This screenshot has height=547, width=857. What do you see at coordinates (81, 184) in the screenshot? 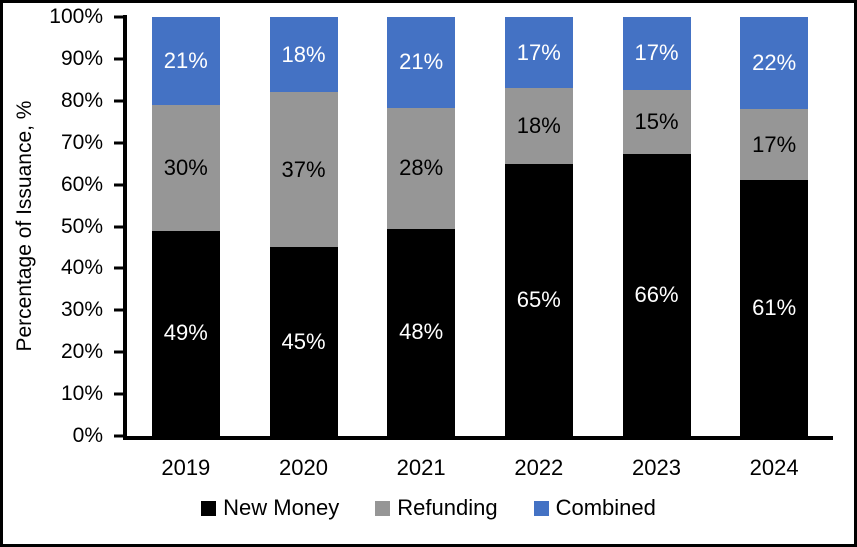
I see `y-tick-label: 60%` at bounding box center [81, 184].